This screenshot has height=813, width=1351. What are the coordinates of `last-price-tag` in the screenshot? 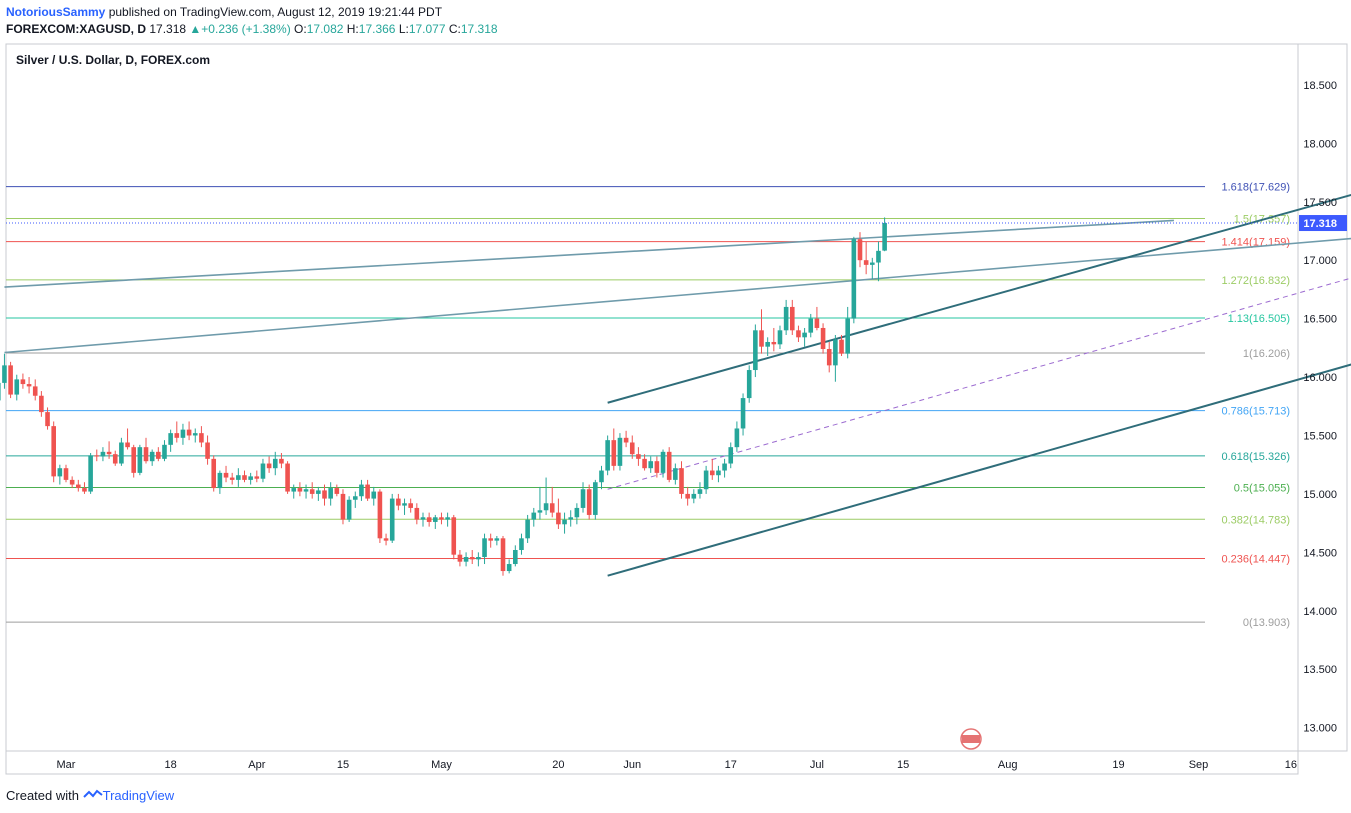 It's located at (1323, 223).